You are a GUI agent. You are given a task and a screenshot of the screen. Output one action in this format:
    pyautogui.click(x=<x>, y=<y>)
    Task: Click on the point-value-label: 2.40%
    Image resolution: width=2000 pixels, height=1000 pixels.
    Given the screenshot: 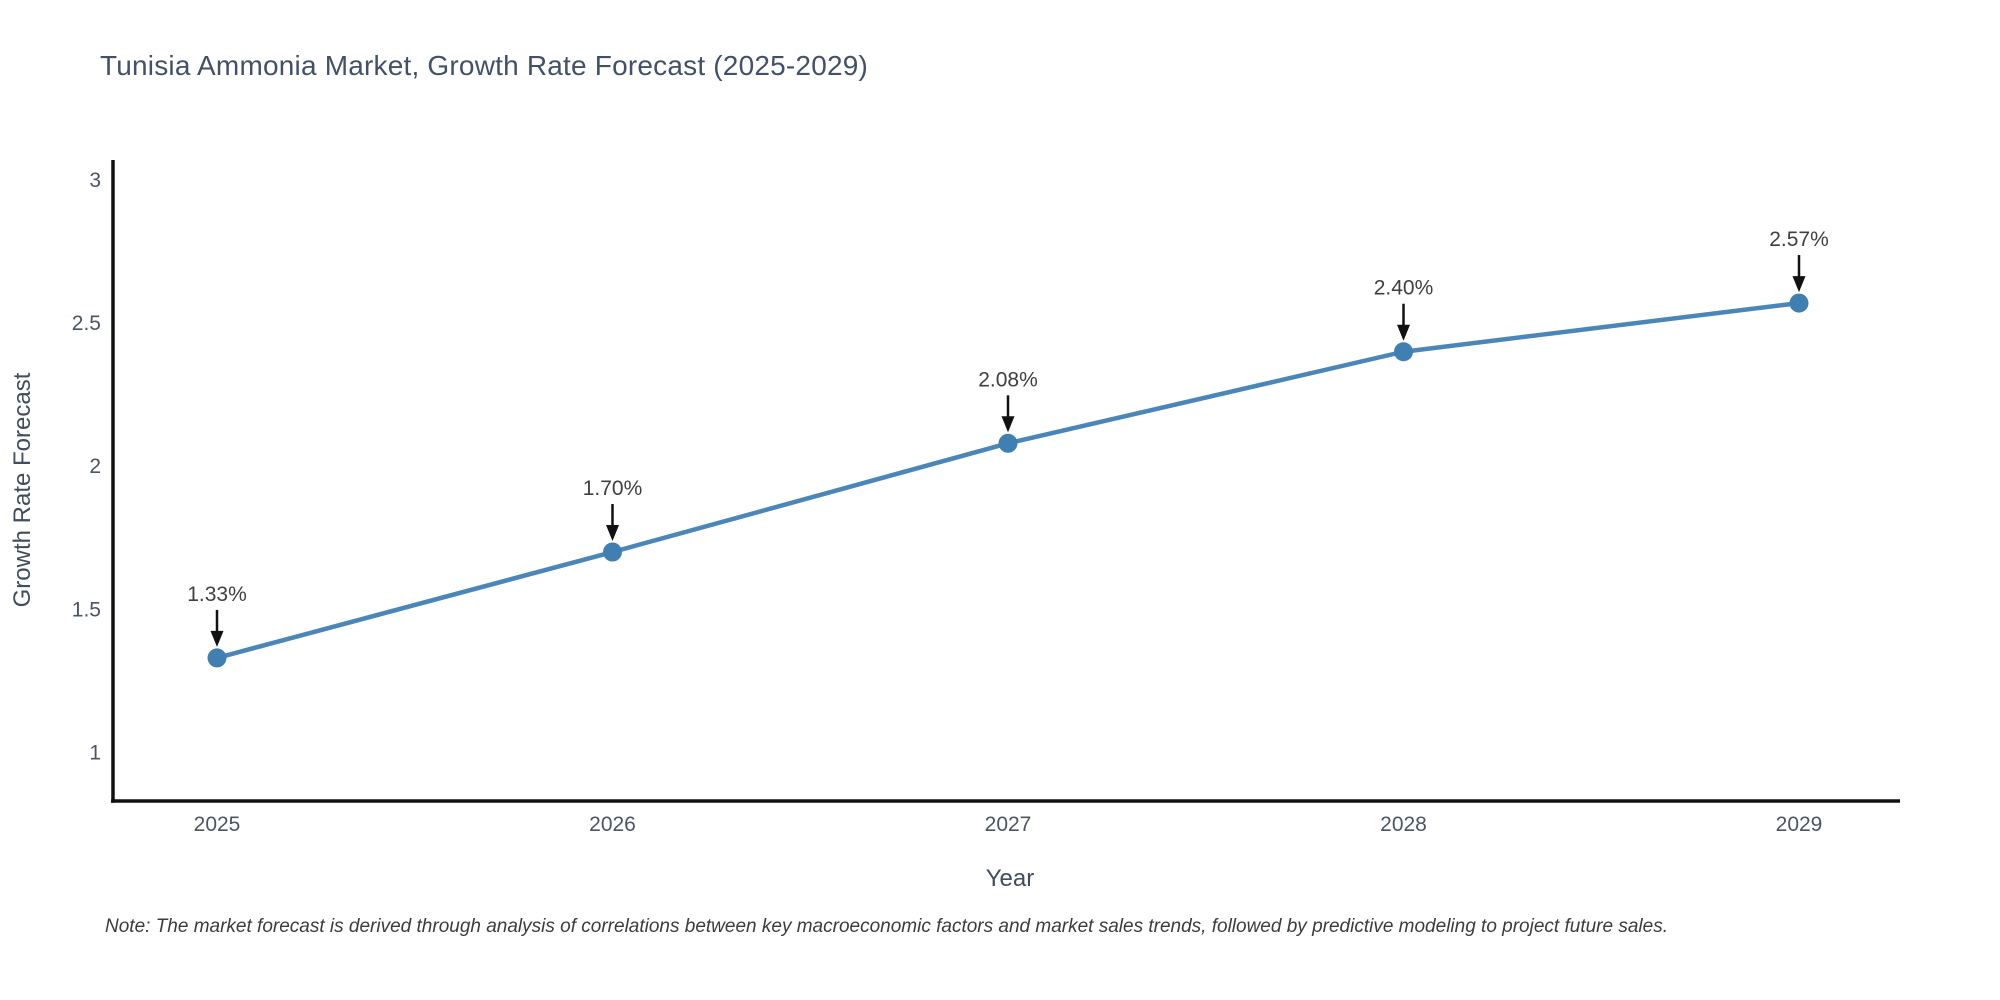 What is the action you would take?
    pyautogui.click(x=1404, y=288)
    